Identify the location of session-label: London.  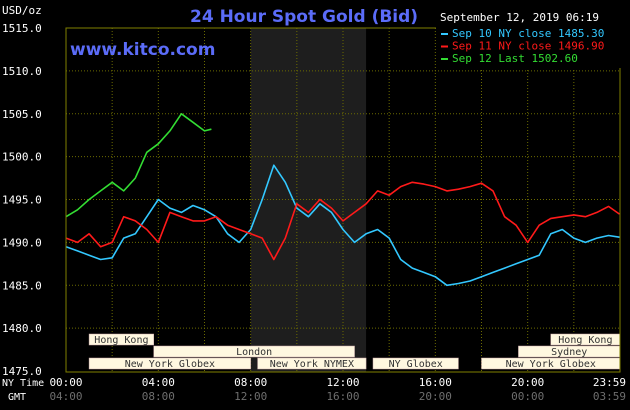
(254, 352).